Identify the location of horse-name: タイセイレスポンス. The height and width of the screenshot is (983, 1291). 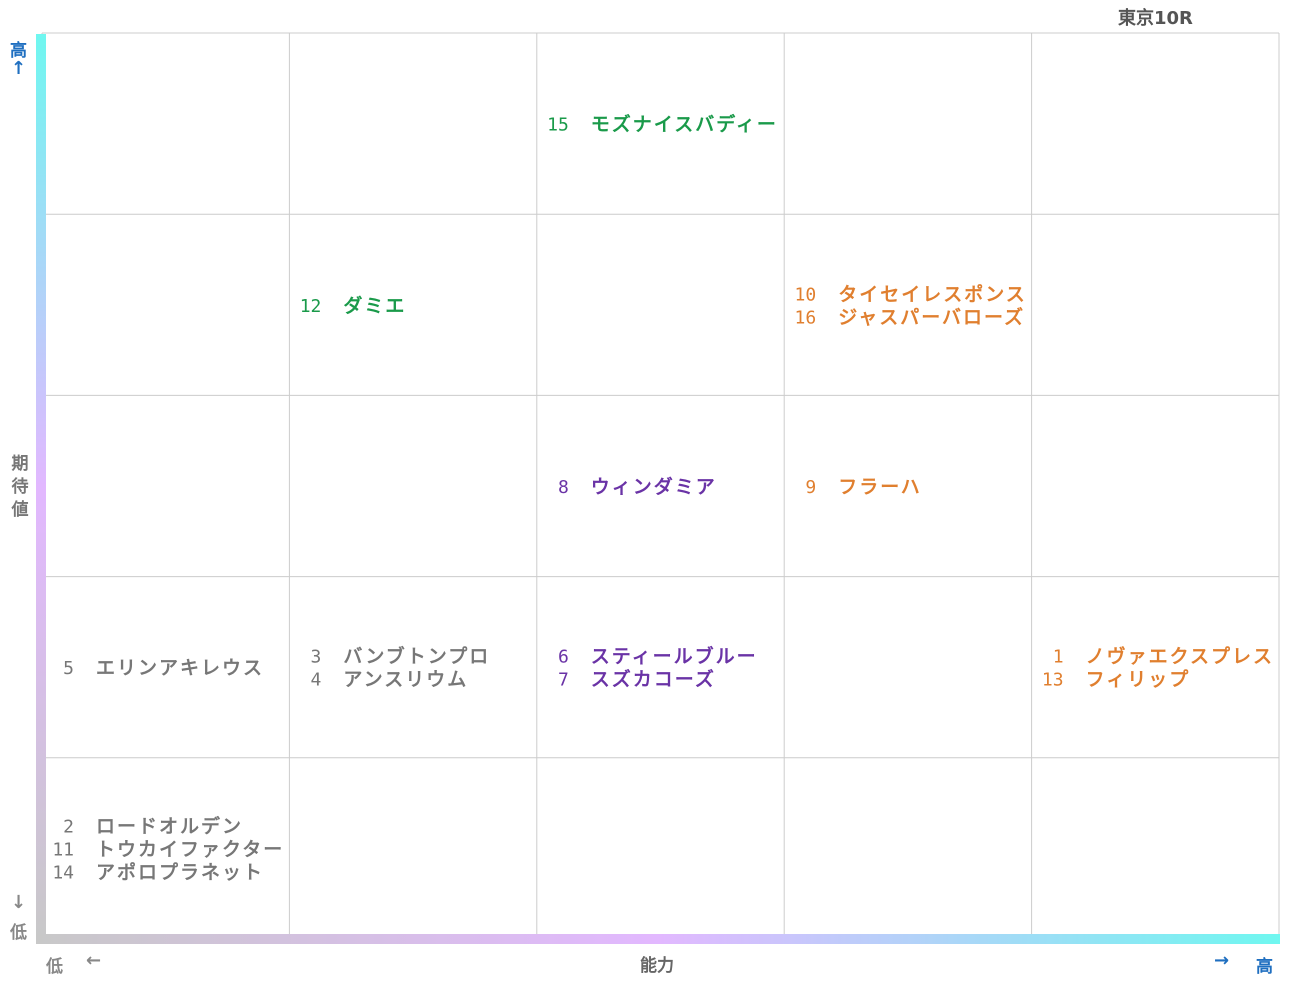
(932, 293).